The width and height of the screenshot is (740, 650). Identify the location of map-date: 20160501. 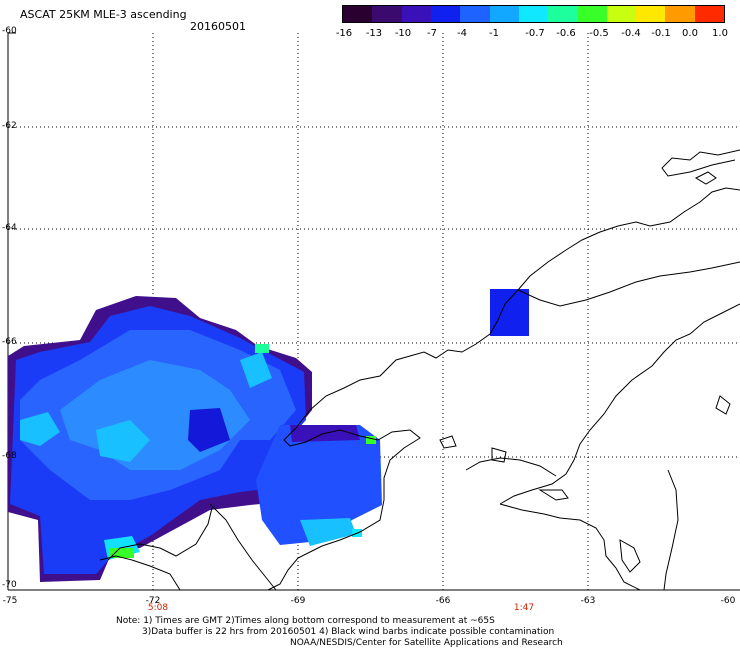
(218, 26).